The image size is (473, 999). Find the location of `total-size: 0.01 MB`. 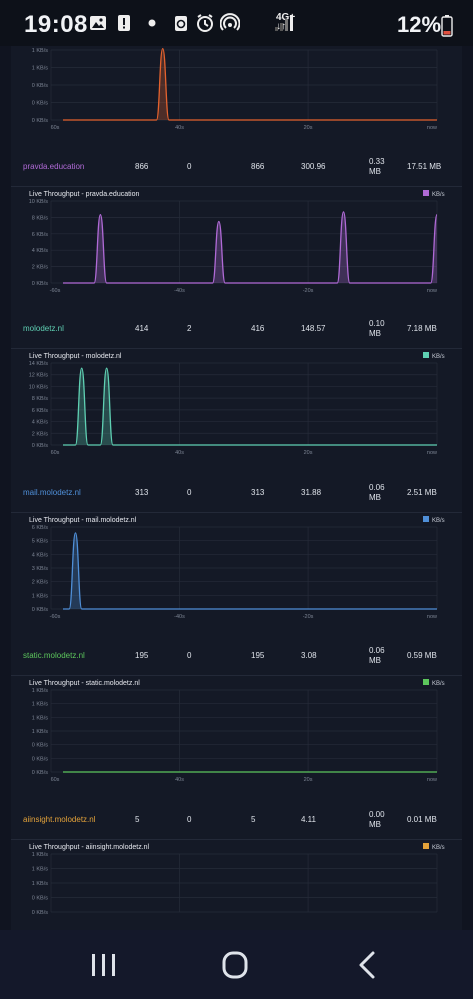

total-size: 0.01 MB is located at coordinates (422, 819).